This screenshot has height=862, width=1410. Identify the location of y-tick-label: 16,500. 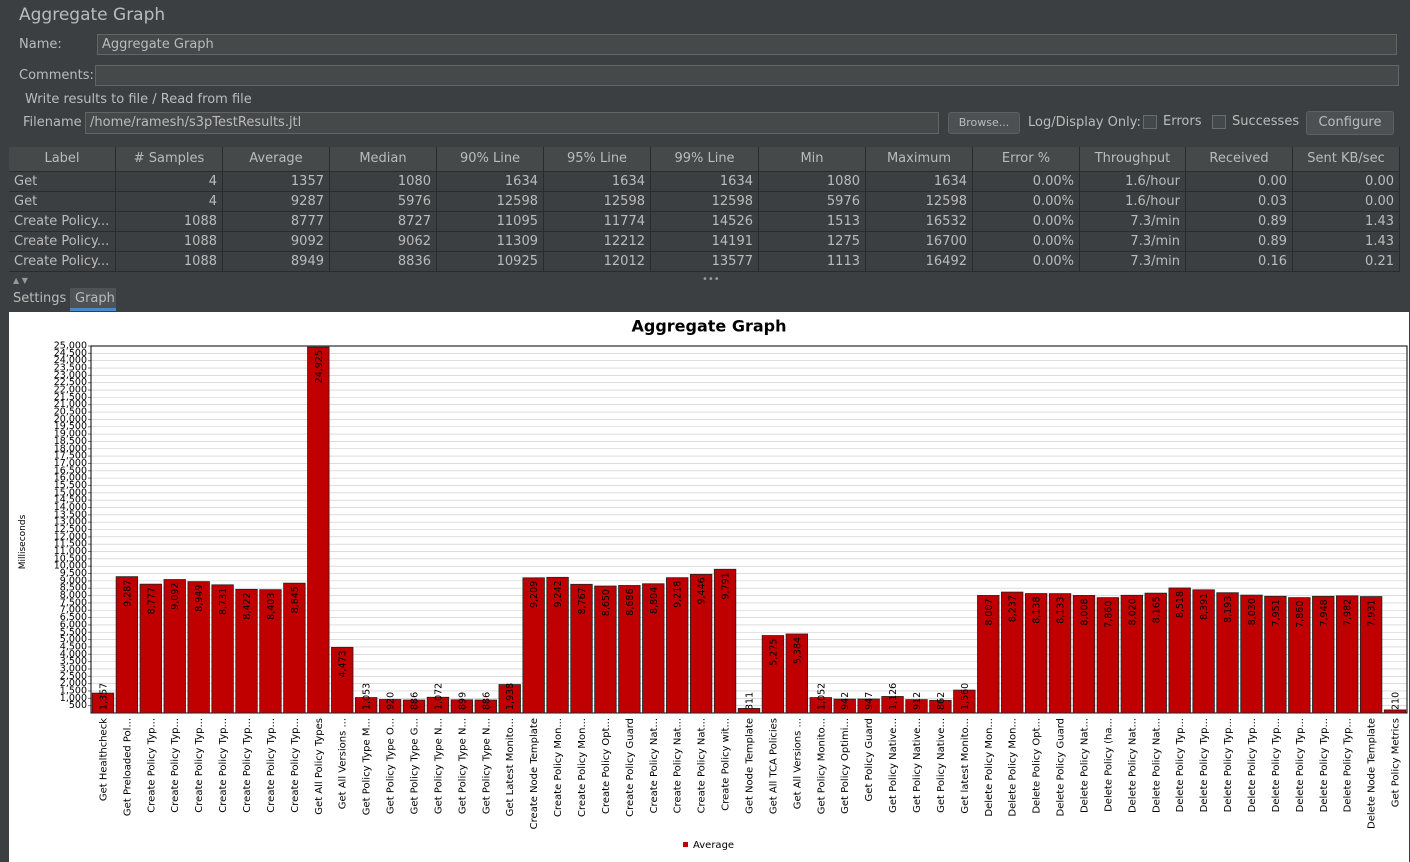
(70, 470).